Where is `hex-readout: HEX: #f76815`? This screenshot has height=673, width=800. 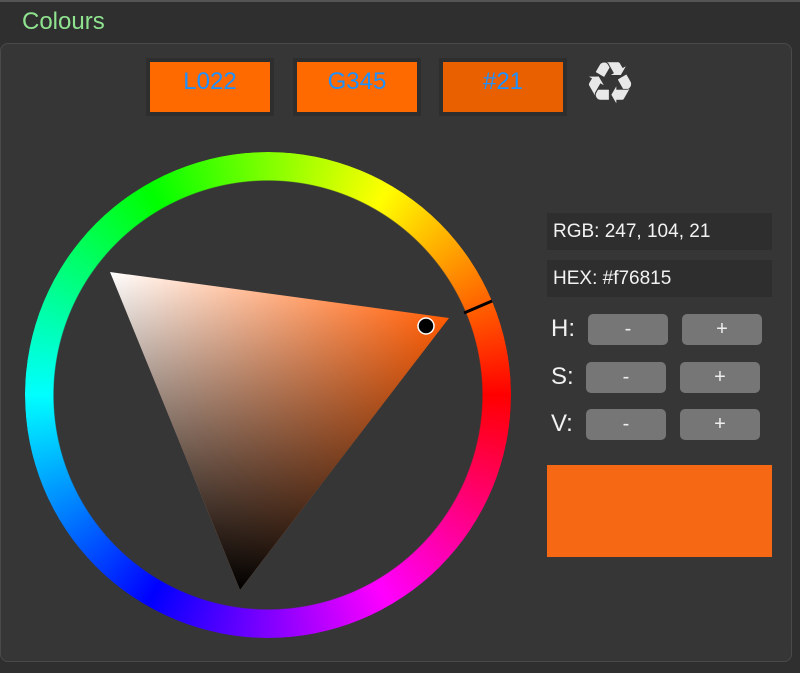
hex-readout: HEX: #f76815 is located at coordinates (659, 278).